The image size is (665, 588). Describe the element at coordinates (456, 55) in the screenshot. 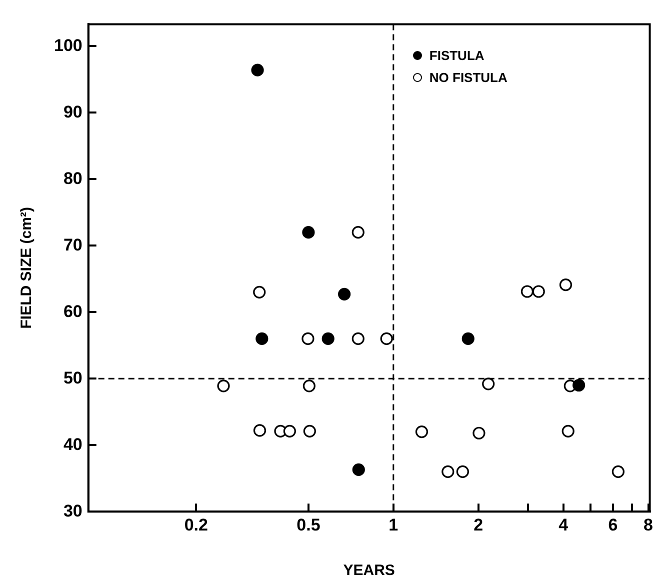

I see `legend-label: FISTULA` at that location.